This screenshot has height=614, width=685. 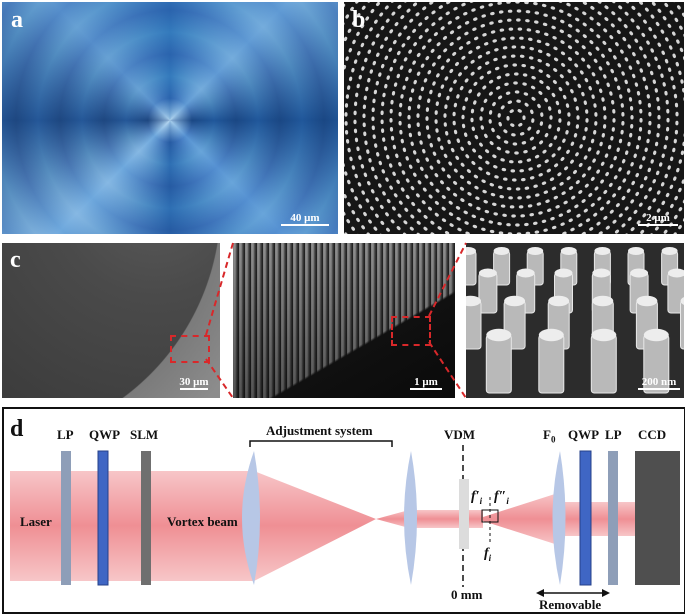 I want to click on panel-a-label: a, so click(x=17, y=20).